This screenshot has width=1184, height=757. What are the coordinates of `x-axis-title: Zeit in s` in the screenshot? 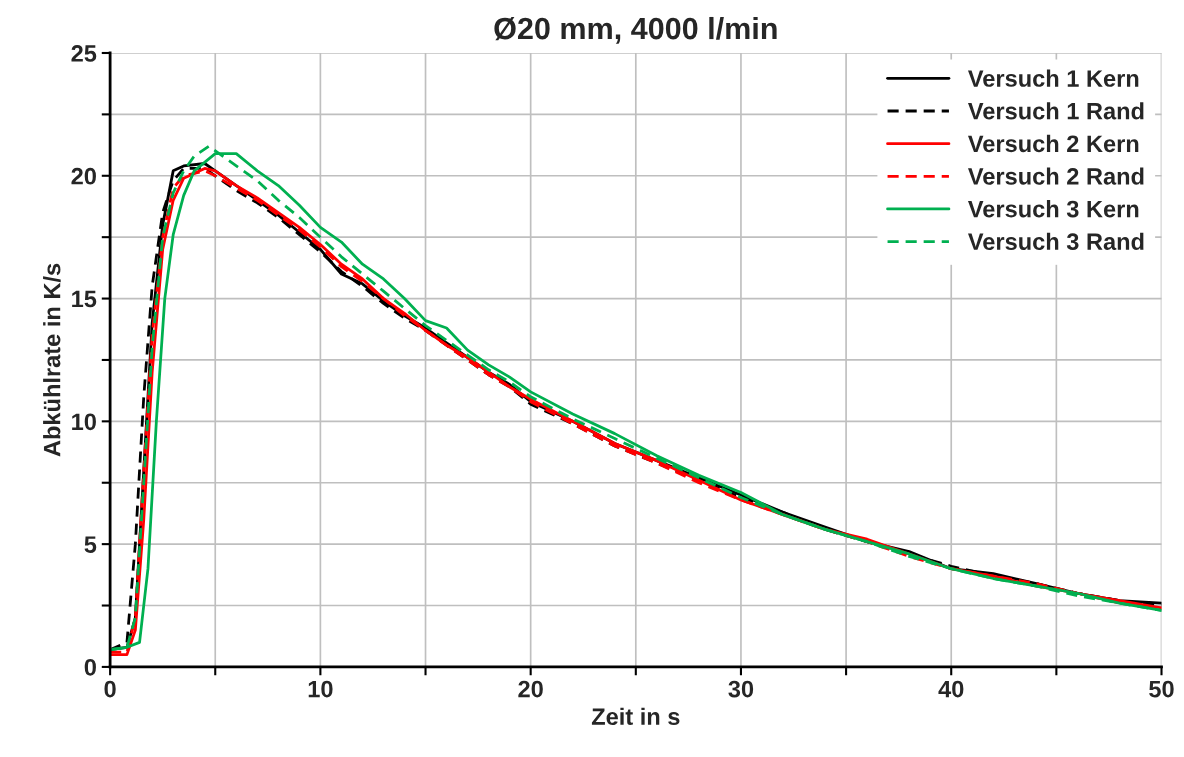 It's located at (635, 716).